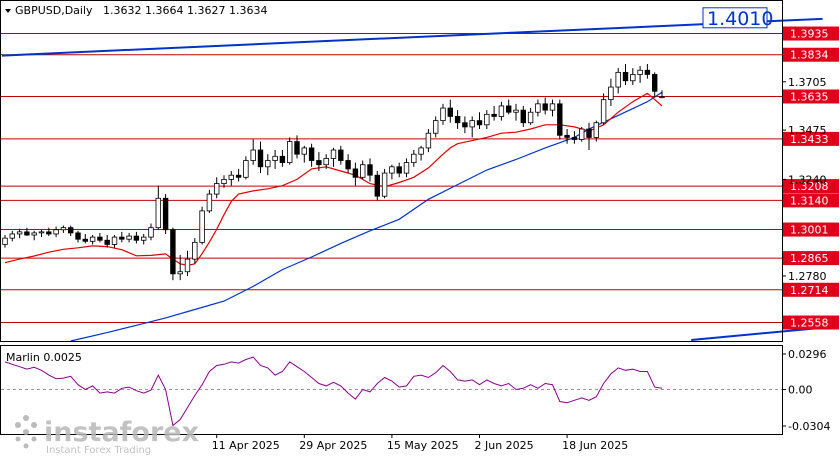 This screenshot has height=458, width=840. Describe the element at coordinates (807, 276) in the screenshot. I see `price-tick-label: 1.2780` at that location.